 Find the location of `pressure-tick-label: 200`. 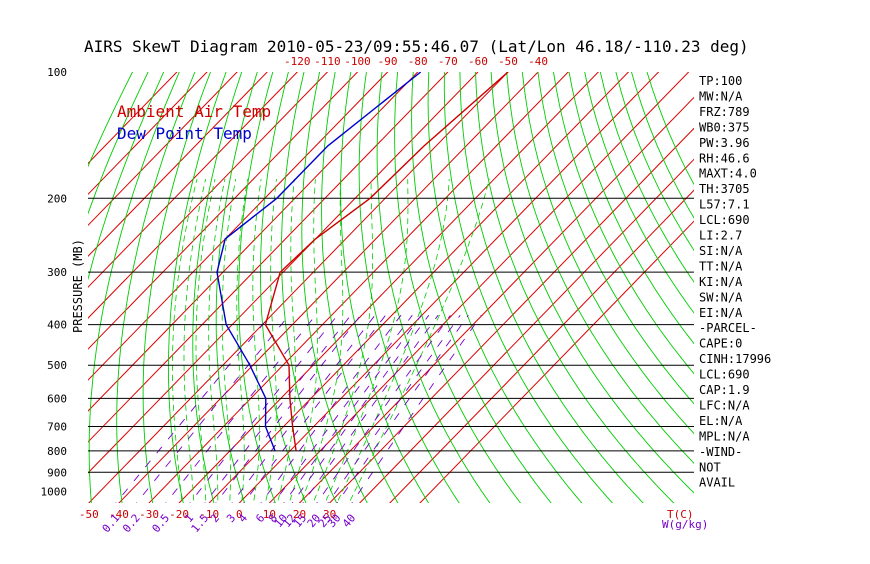

pressure-tick-label: 200 is located at coordinates (57, 198).